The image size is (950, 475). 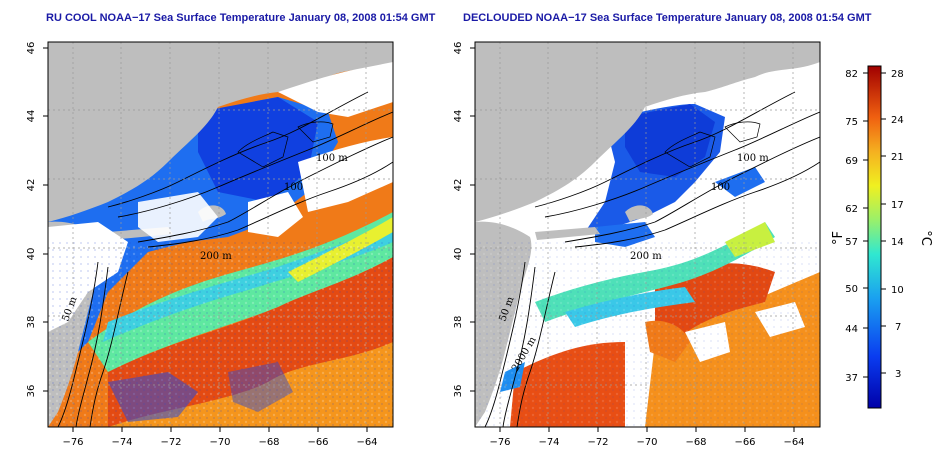 What do you see at coordinates (37, 220) in the screenshot?
I see `left-y-axis: 46 44 42 40 38 36` at bounding box center [37, 220].